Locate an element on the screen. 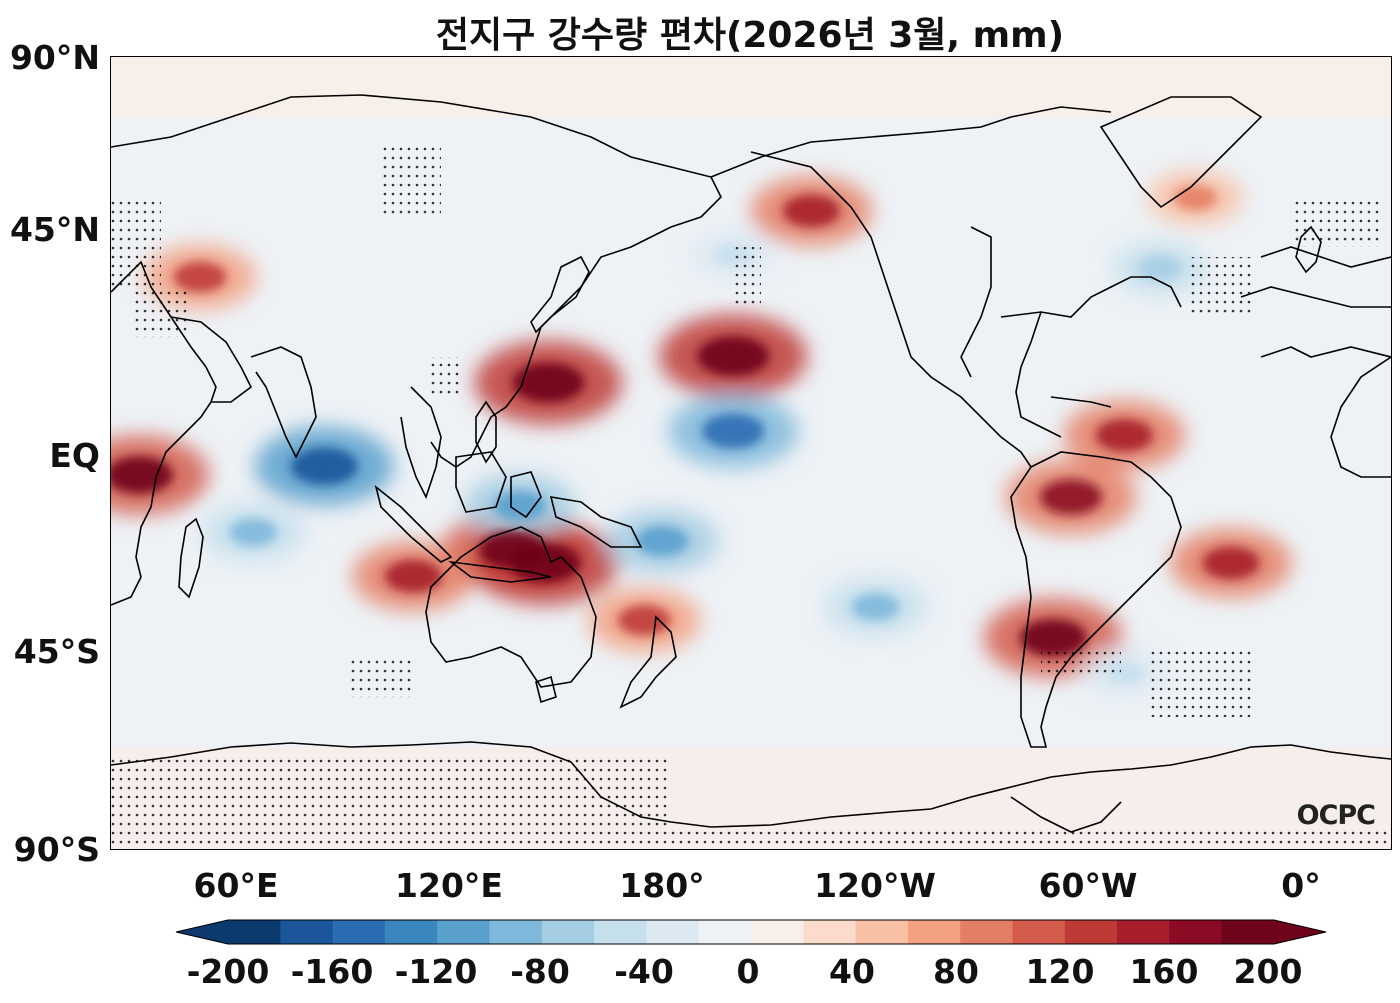 The height and width of the screenshot is (1003, 1400). lon-label-60e: 60°E is located at coordinates (236, 885).